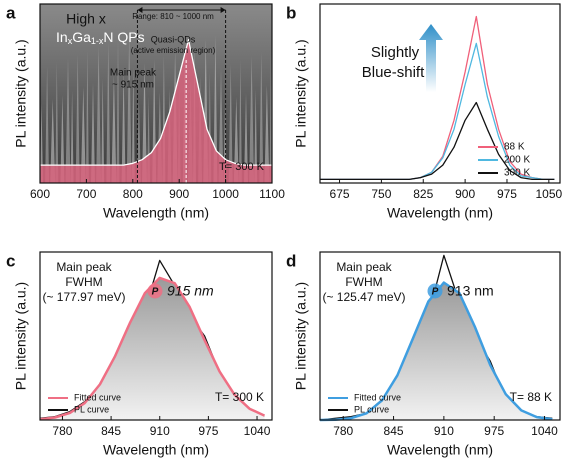 This screenshot has width=567, height=464. Describe the element at coordinates (11, 12) in the screenshot. I see `panel-label: a` at that location.